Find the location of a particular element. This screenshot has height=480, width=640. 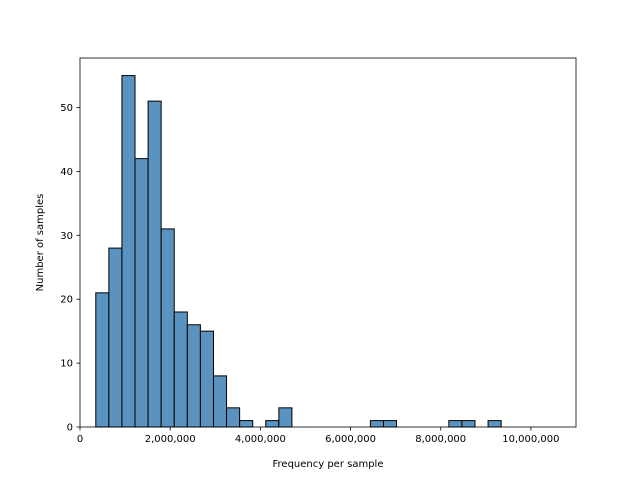

x-tick-label: 0 is located at coordinates (80, 439).